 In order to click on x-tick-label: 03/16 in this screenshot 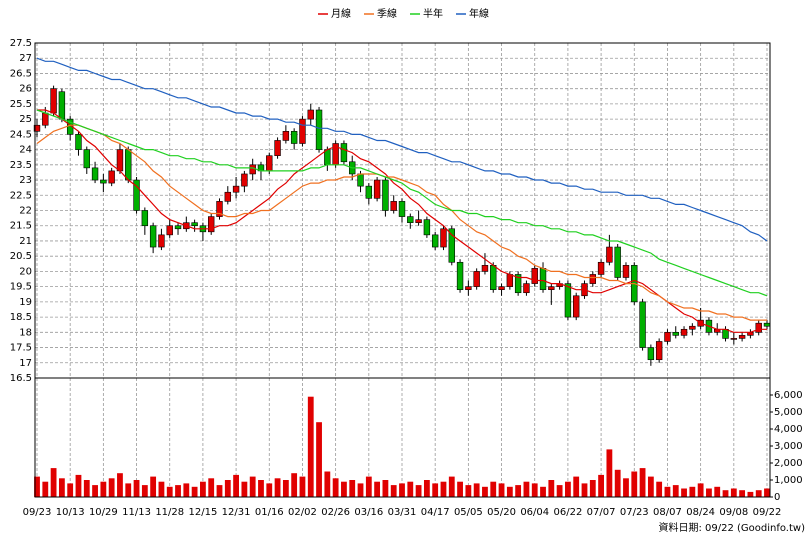, I will do `click(368, 512)`.